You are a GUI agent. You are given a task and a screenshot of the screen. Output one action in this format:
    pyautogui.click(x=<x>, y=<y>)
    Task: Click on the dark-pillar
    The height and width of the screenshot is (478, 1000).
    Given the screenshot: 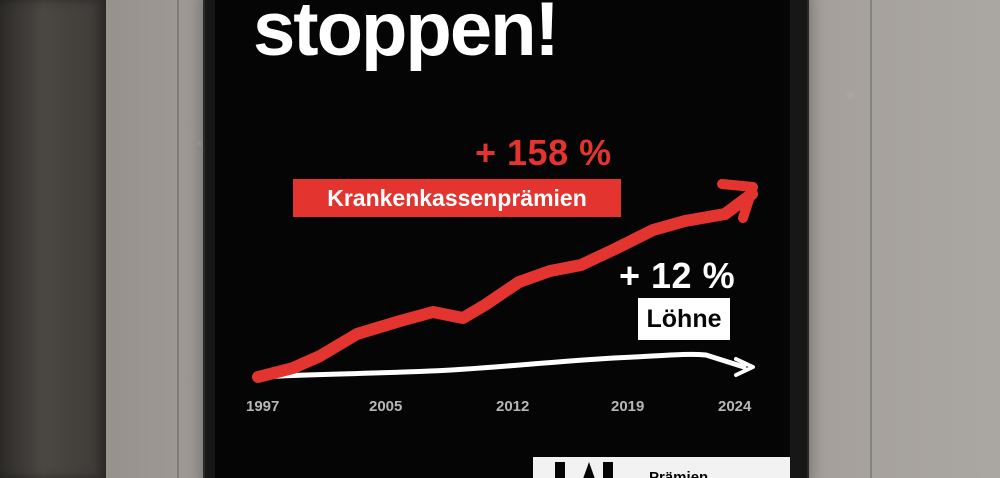 What is the action you would take?
    pyautogui.click(x=53, y=239)
    